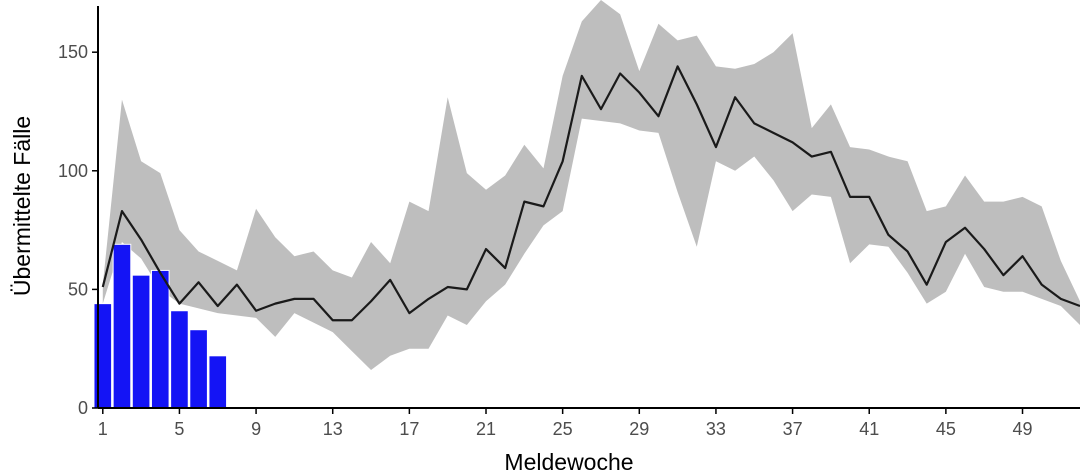 This screenshot has height=475, width=1080. I want to click on x-tick-label-21: 21, so click(486, 429).